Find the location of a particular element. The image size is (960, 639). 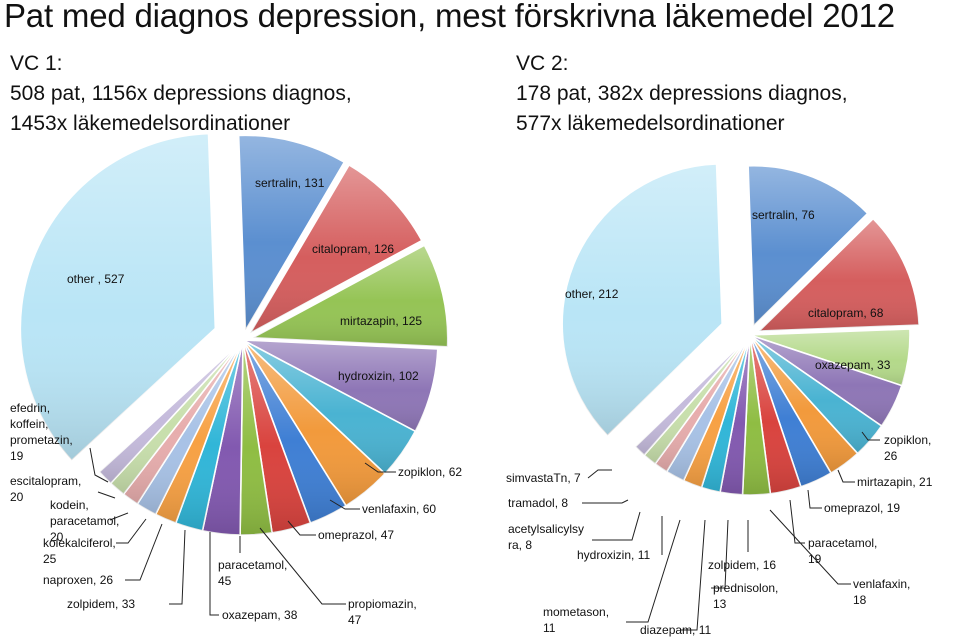

pie2-data-label: simvastaTn, 7 is located at coordinates (543, 478).